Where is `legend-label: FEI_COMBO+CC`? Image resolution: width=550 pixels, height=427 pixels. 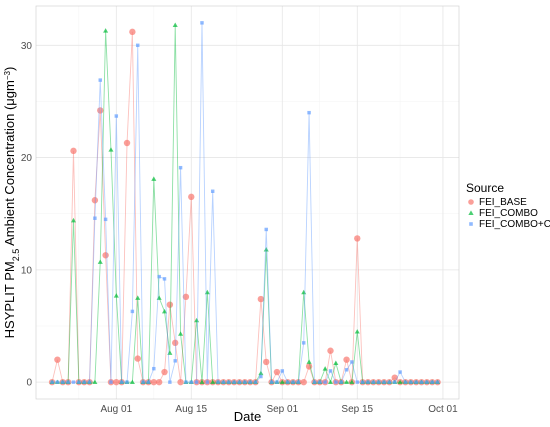
legend-label: FEI_COMBO+CC is located at coordinates (514, 224).